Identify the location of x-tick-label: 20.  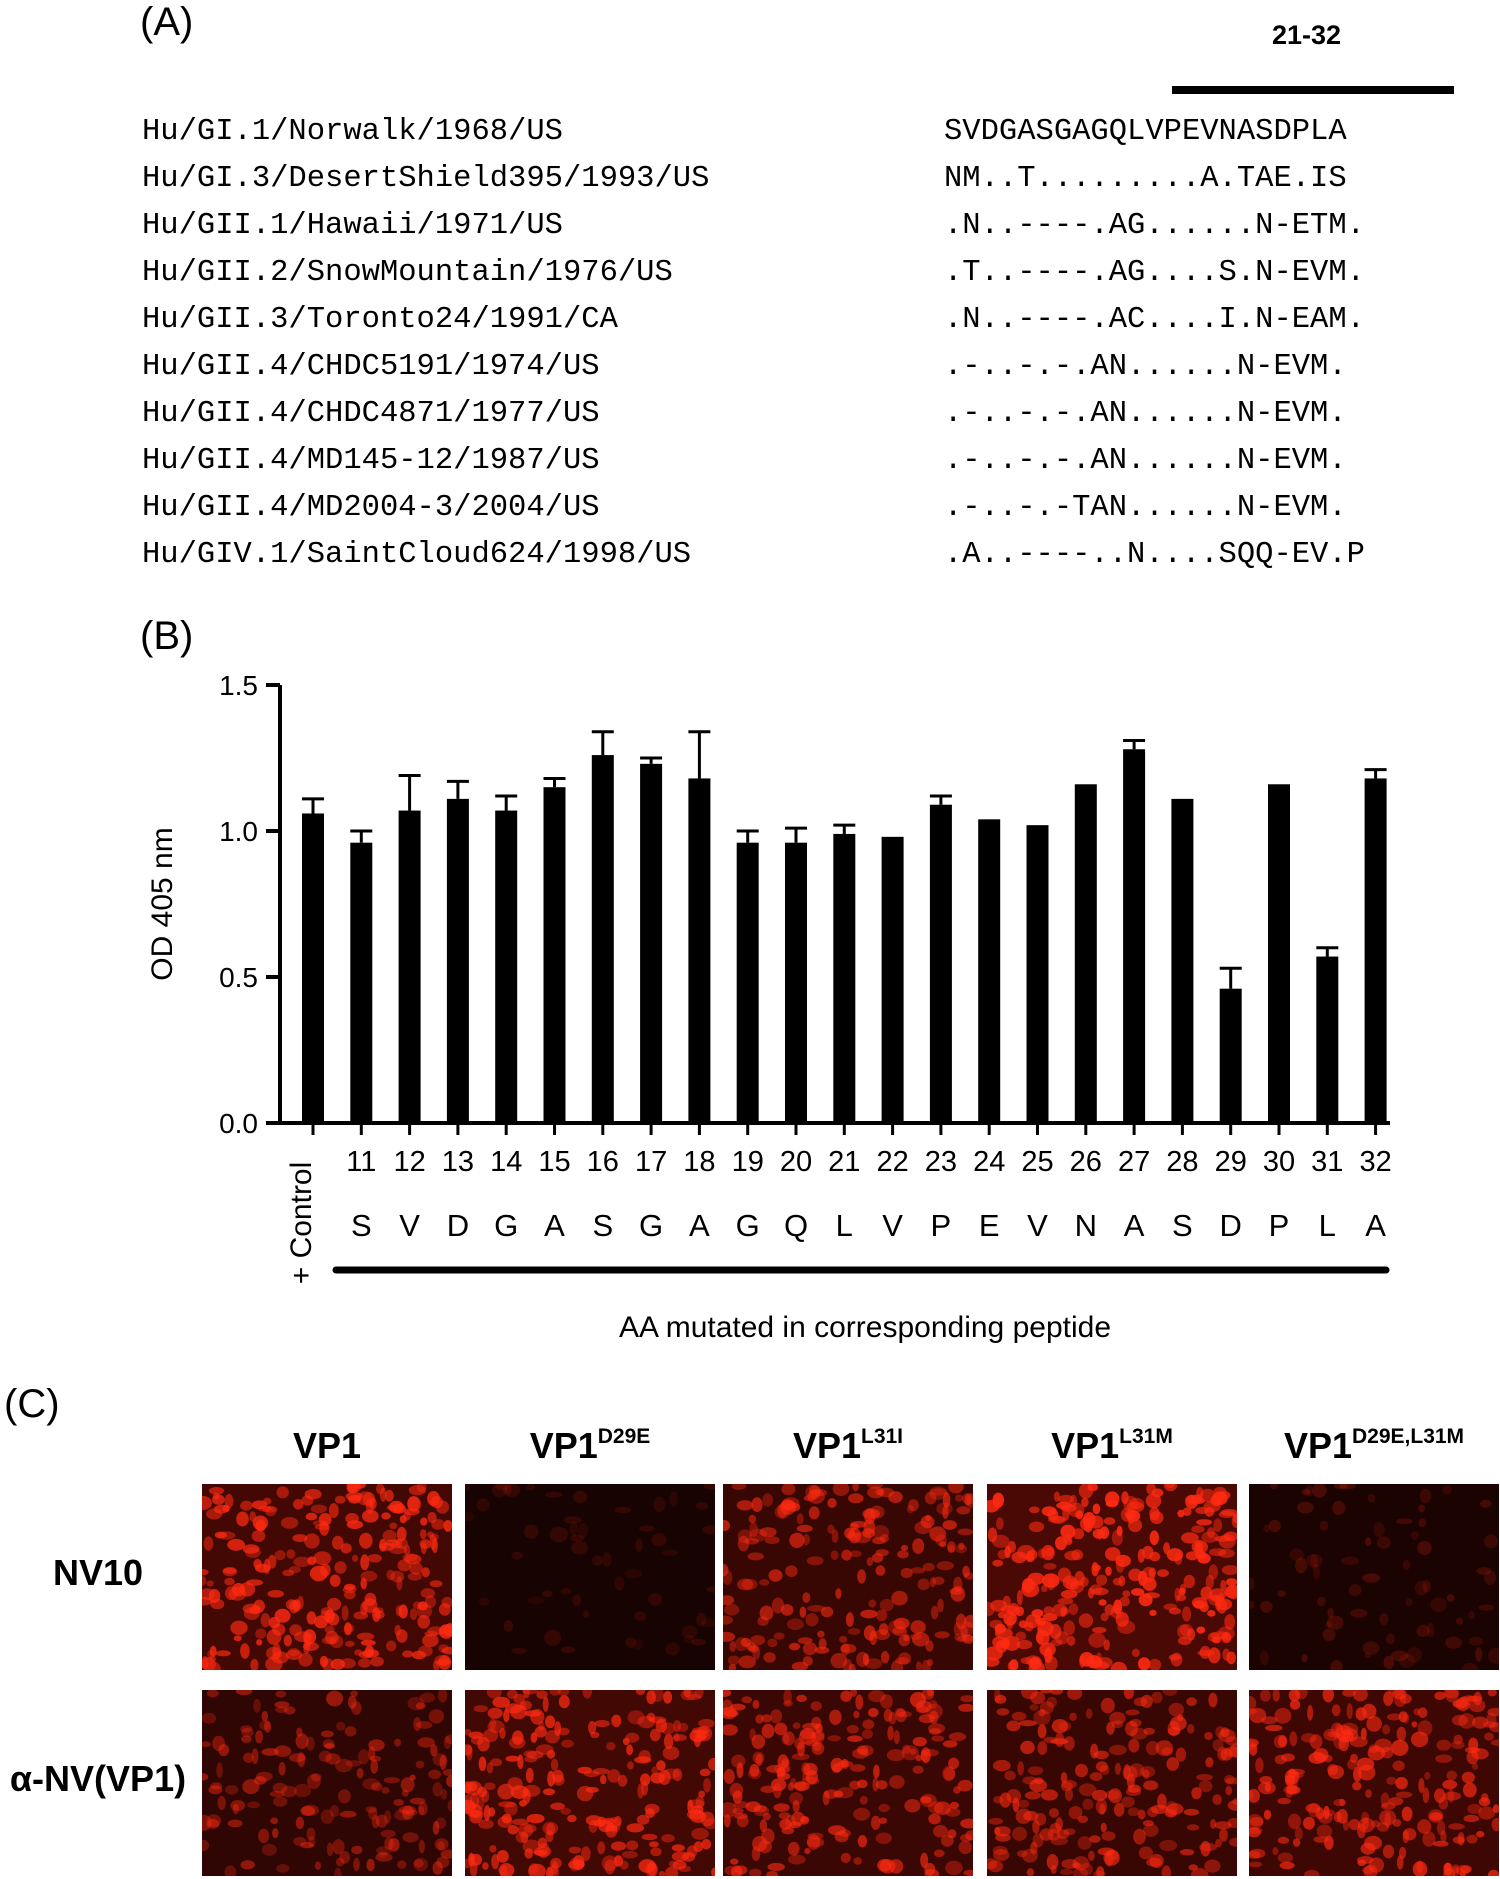
(796, 1162).